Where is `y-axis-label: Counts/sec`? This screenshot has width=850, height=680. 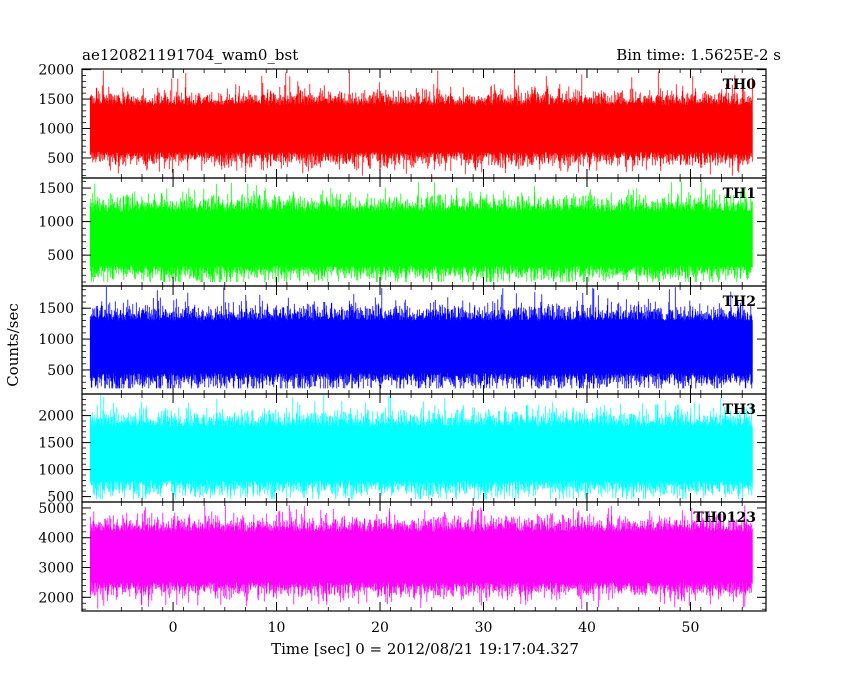 y-axis-label: Counts/sec is located at coordinates (13, 345).